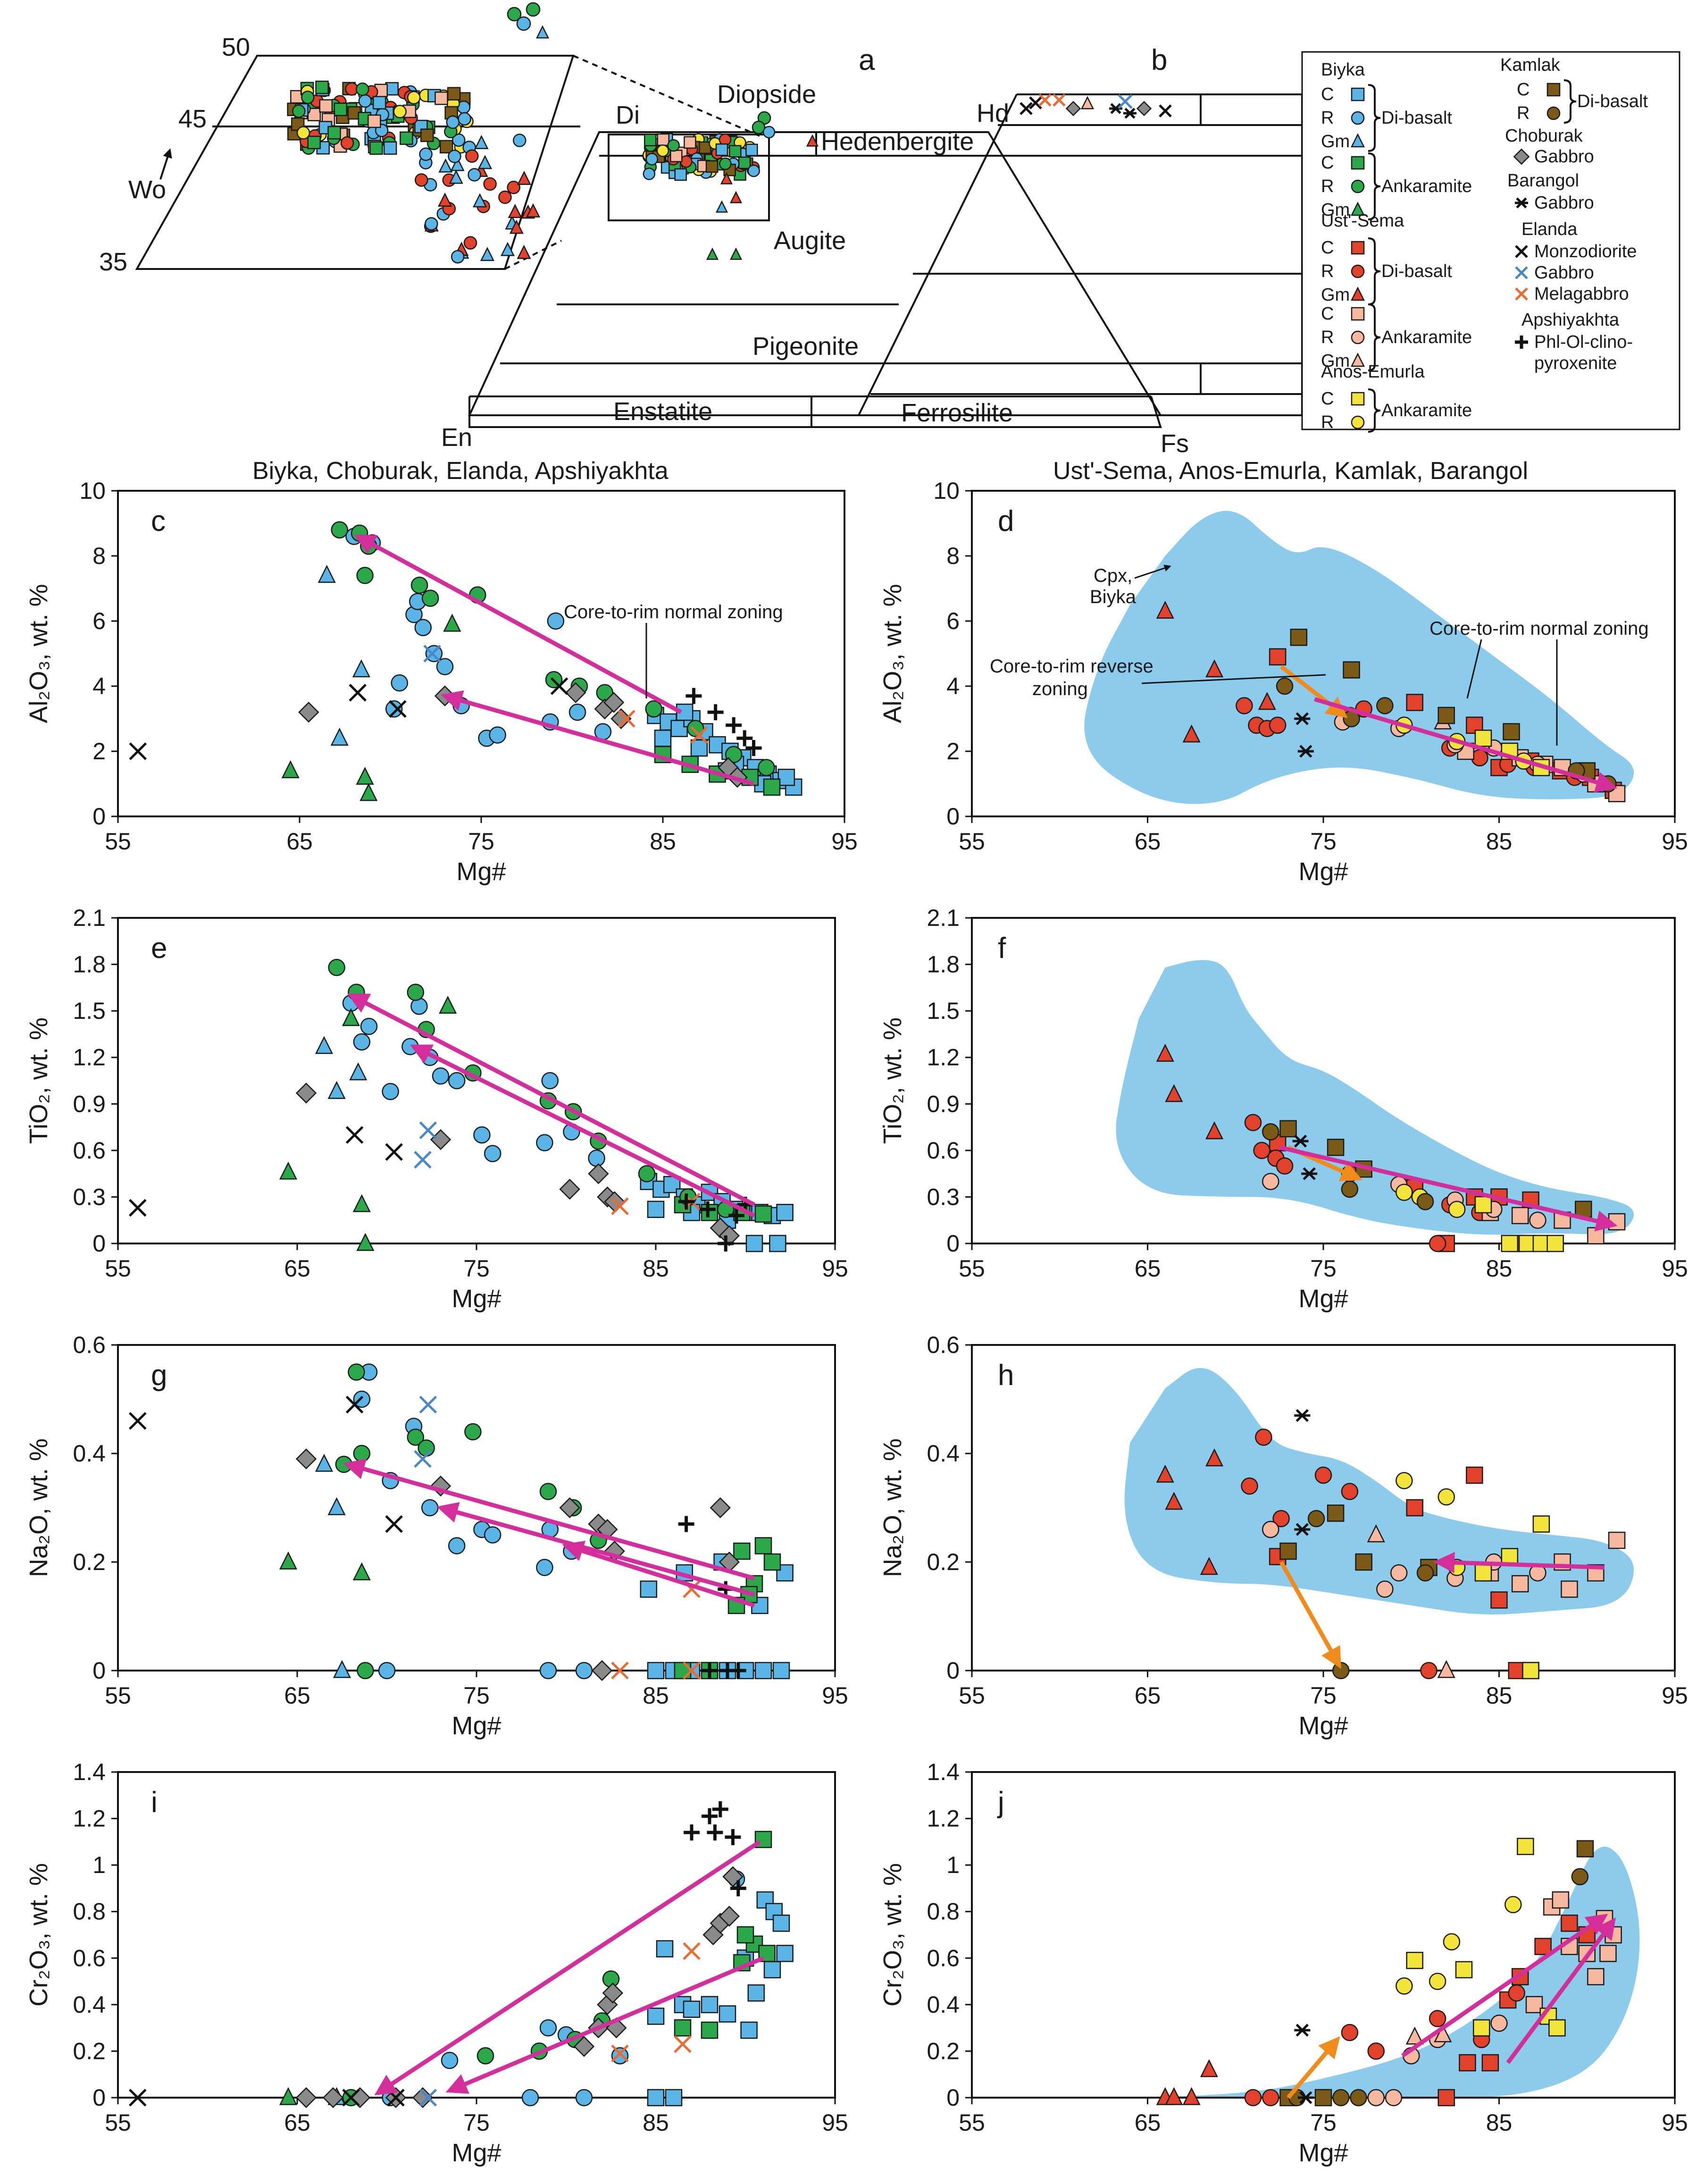  I want to click on panel-g: 55 65 75 85 95 0 0.2 0.4 0.6 Mg# Na₂O, wt. % g, so click(436, 1536).